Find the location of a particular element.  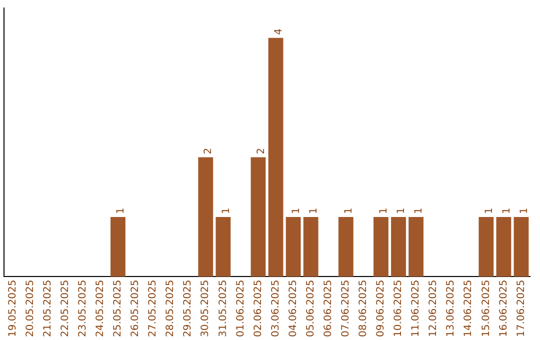

x-tick-label: 21.05.2025 is located at coordinates (48, 309).